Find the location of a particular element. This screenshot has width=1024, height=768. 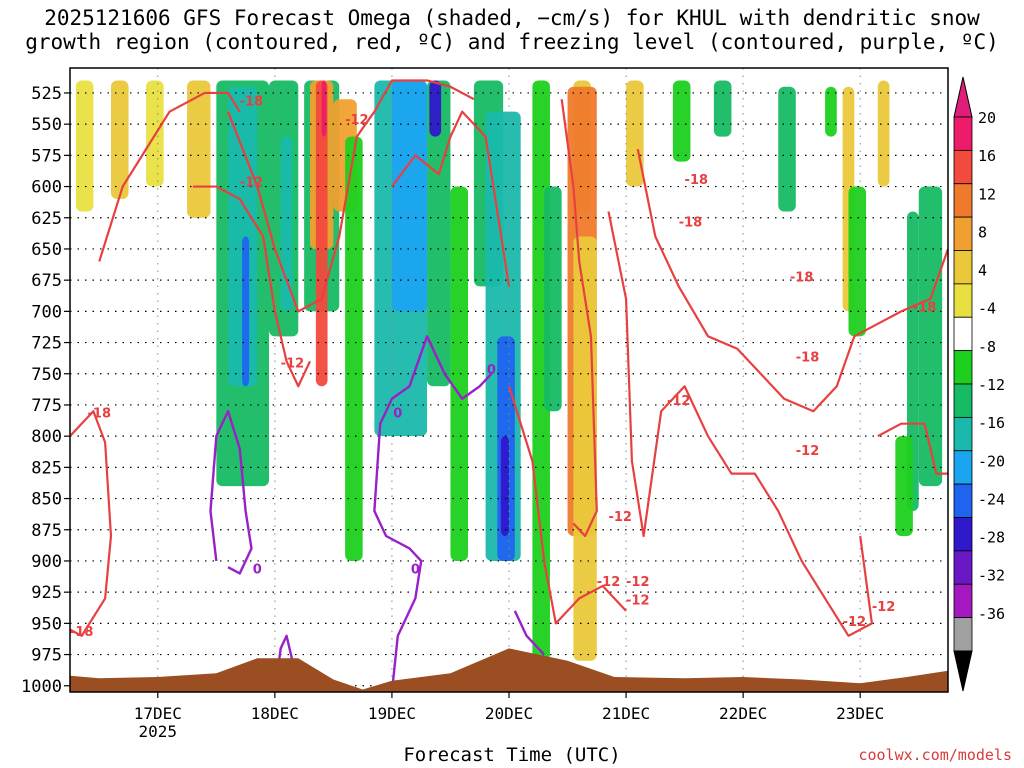

y-tick-label-10: 775 is located at coordinates (46, 406).